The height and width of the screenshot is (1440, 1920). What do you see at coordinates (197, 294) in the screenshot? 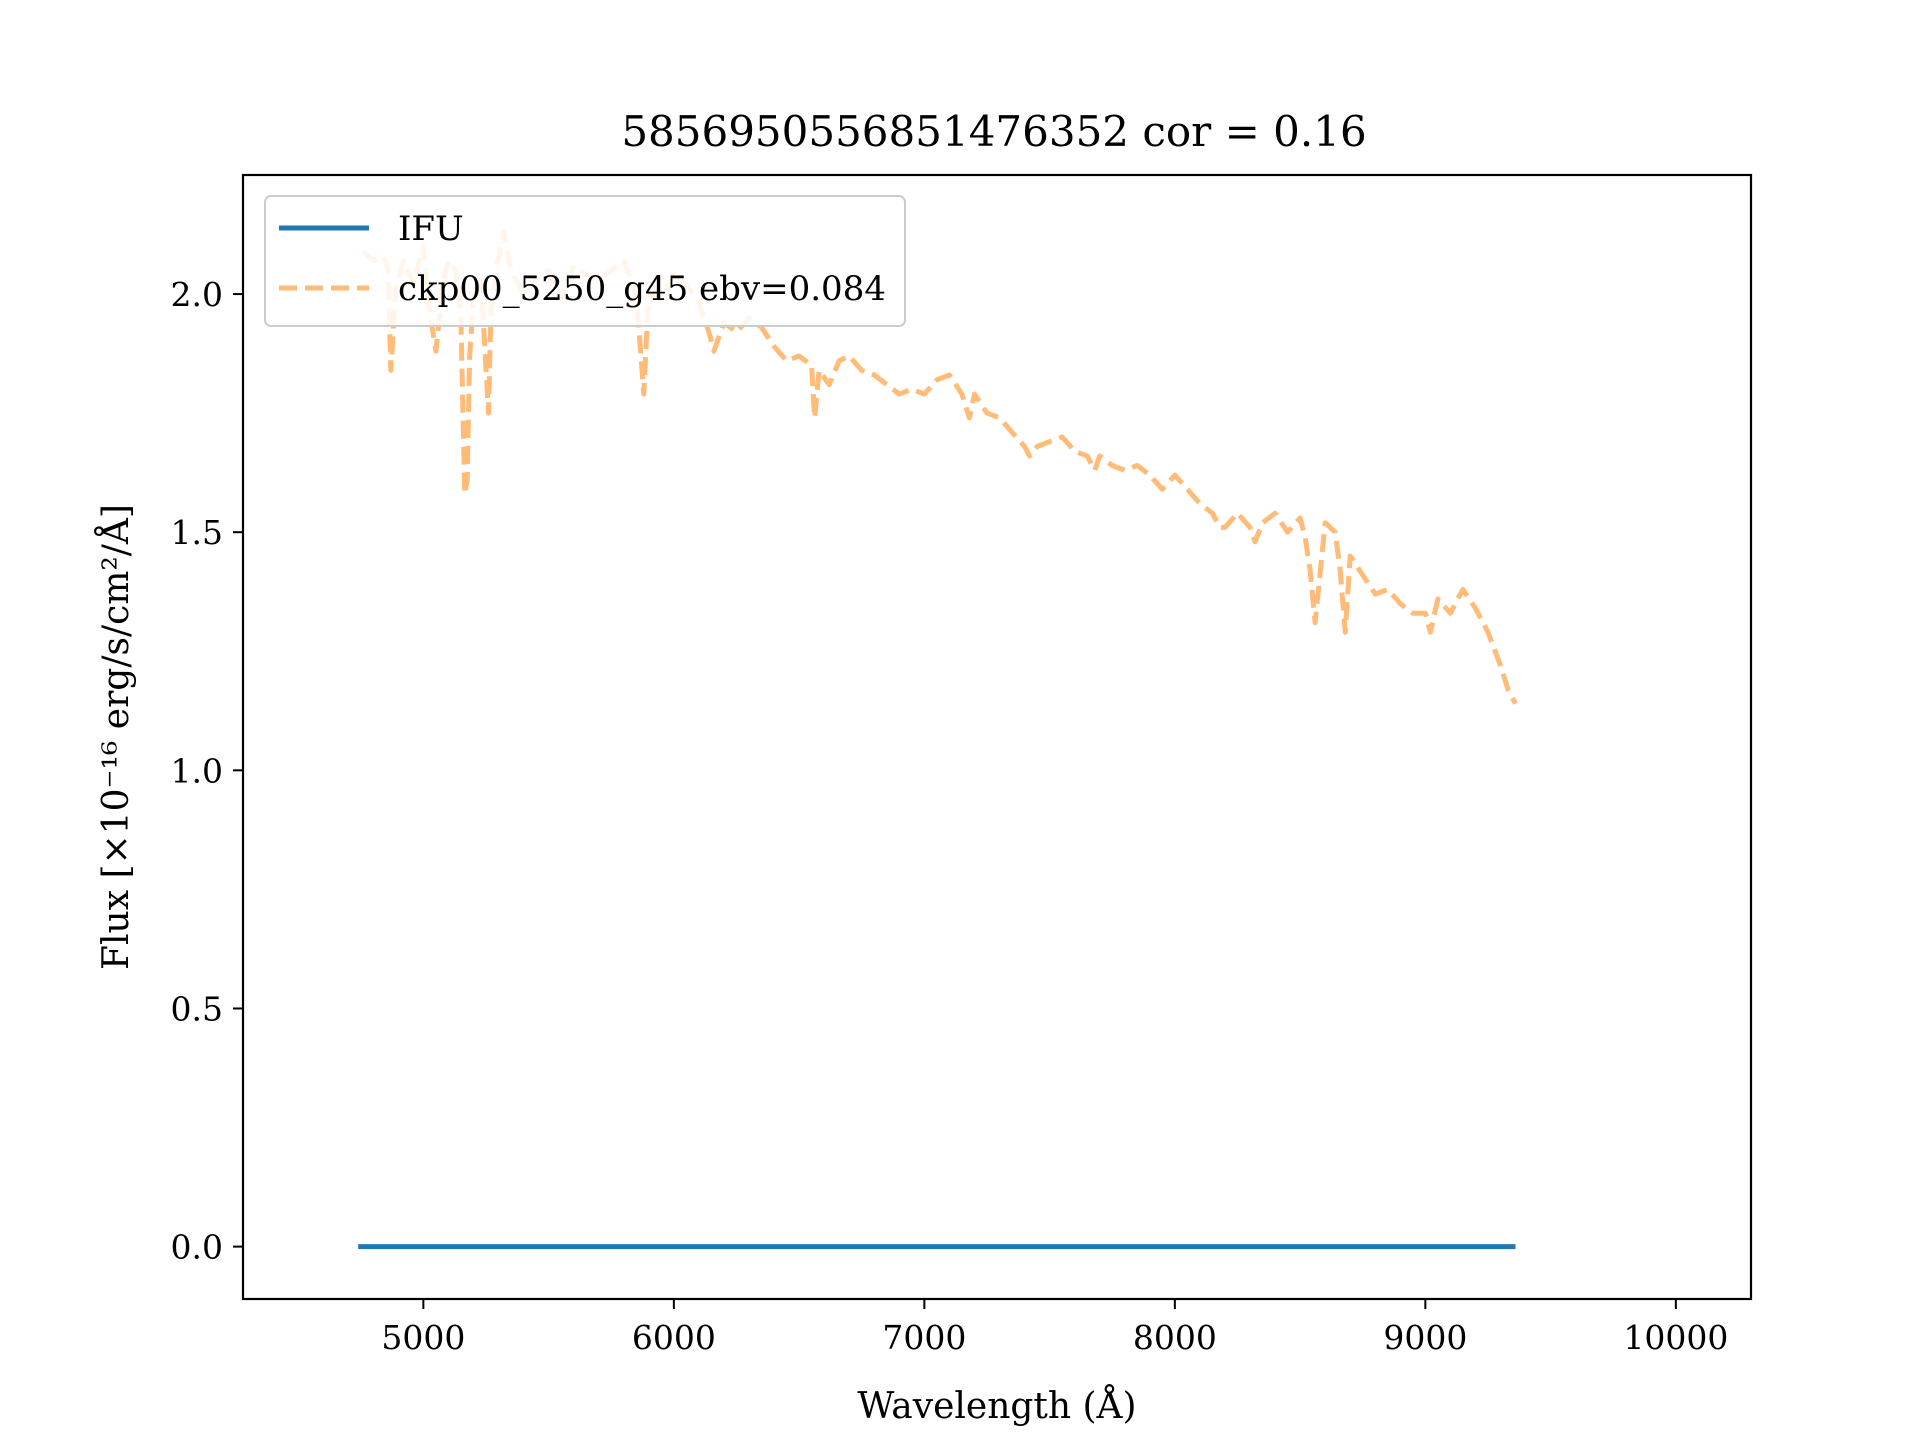
I see `y-tick-label: 2.0` at bounding box center [197, 294].